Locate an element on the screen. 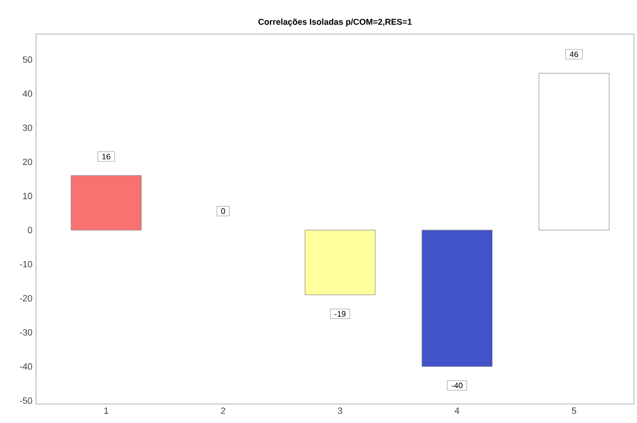 The width and height of the screenshot is (637, 423). y-tick-label: 40 is located at coordinates (27, 93).